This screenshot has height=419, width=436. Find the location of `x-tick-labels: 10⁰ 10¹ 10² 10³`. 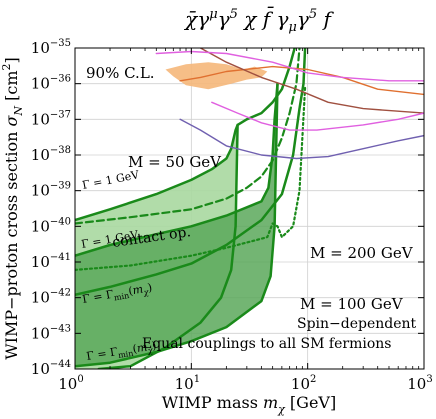

x-tick-labels: 10⁰ 10¹ 10² 10³ is located at coordinates (245, 383).